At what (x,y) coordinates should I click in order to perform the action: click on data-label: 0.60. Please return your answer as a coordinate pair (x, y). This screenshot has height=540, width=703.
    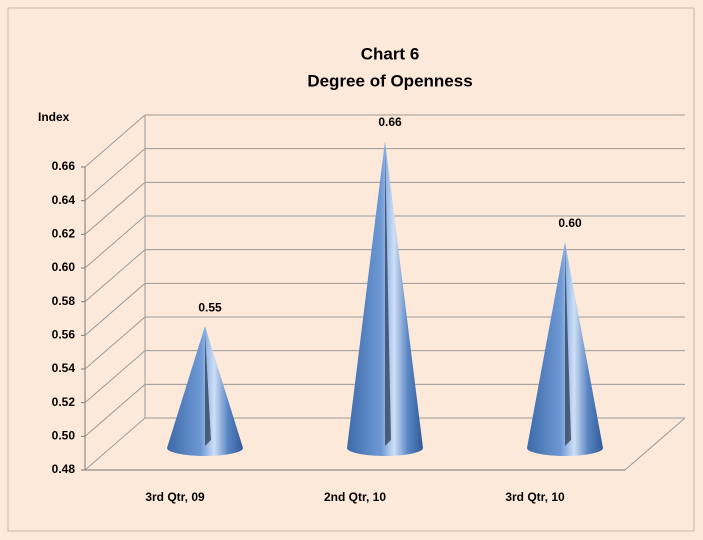
    Looking at the image, I should click on (570, 223).